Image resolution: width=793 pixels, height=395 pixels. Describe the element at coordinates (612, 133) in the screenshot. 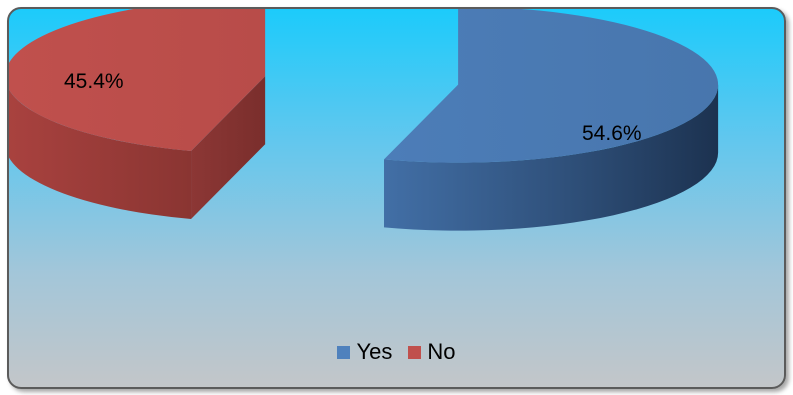

I see `data-label-yes: 54.6%` at that location.